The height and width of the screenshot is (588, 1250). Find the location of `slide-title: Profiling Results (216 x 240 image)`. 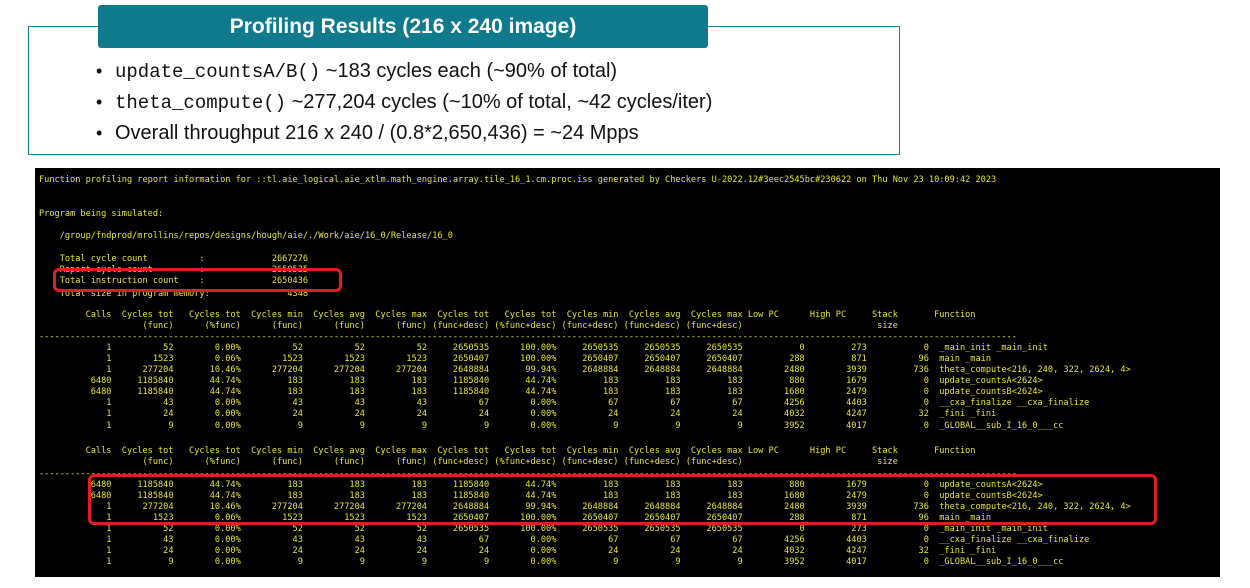

slide-title: Profiling Results (216 x 240 image) is located at coordinates (403, 26).